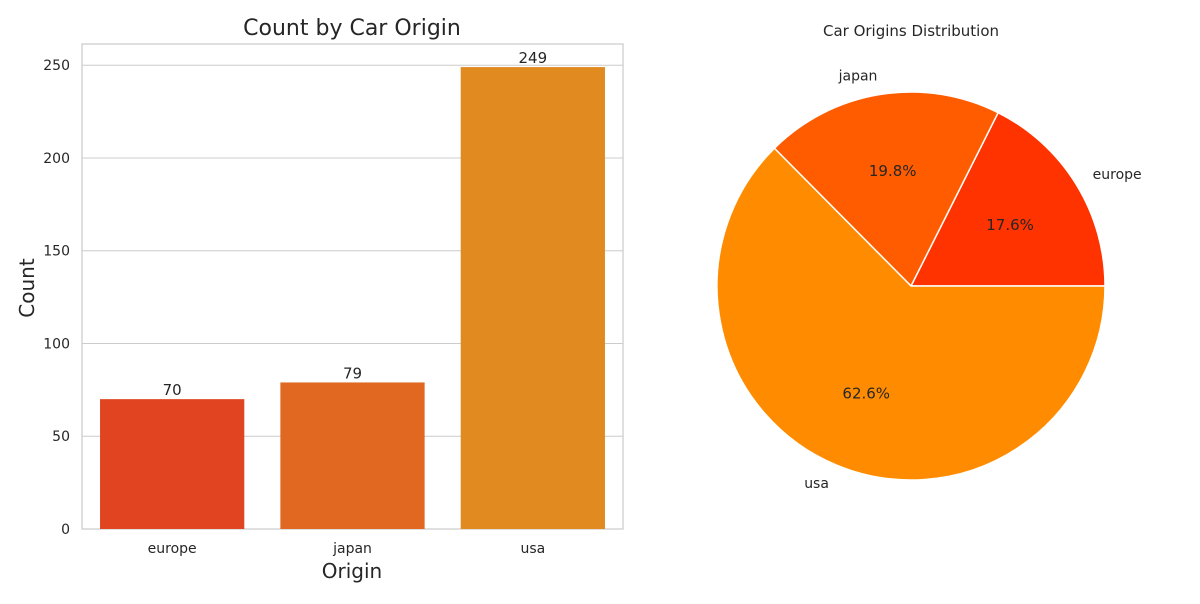  What do you see at coordinates (352, 373) in the screenshot?
I see `bar-data-label: 79` at bounding box center [352, 373].